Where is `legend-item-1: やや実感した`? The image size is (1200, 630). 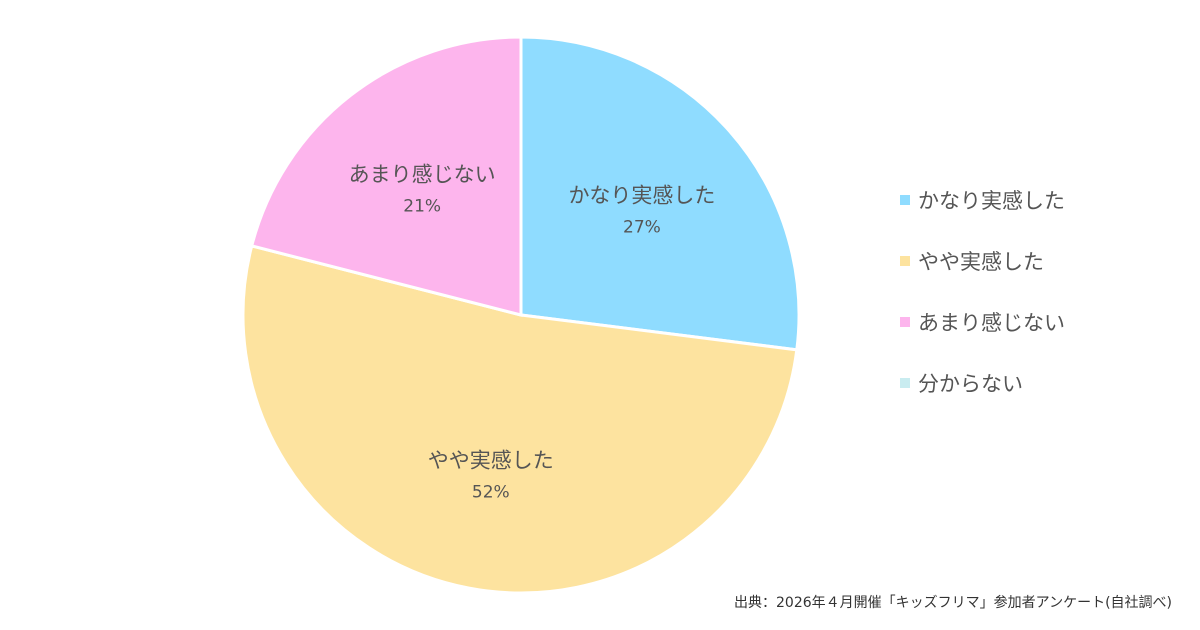
legend-item-1: やや実感した is located at coordinates (982, 261).